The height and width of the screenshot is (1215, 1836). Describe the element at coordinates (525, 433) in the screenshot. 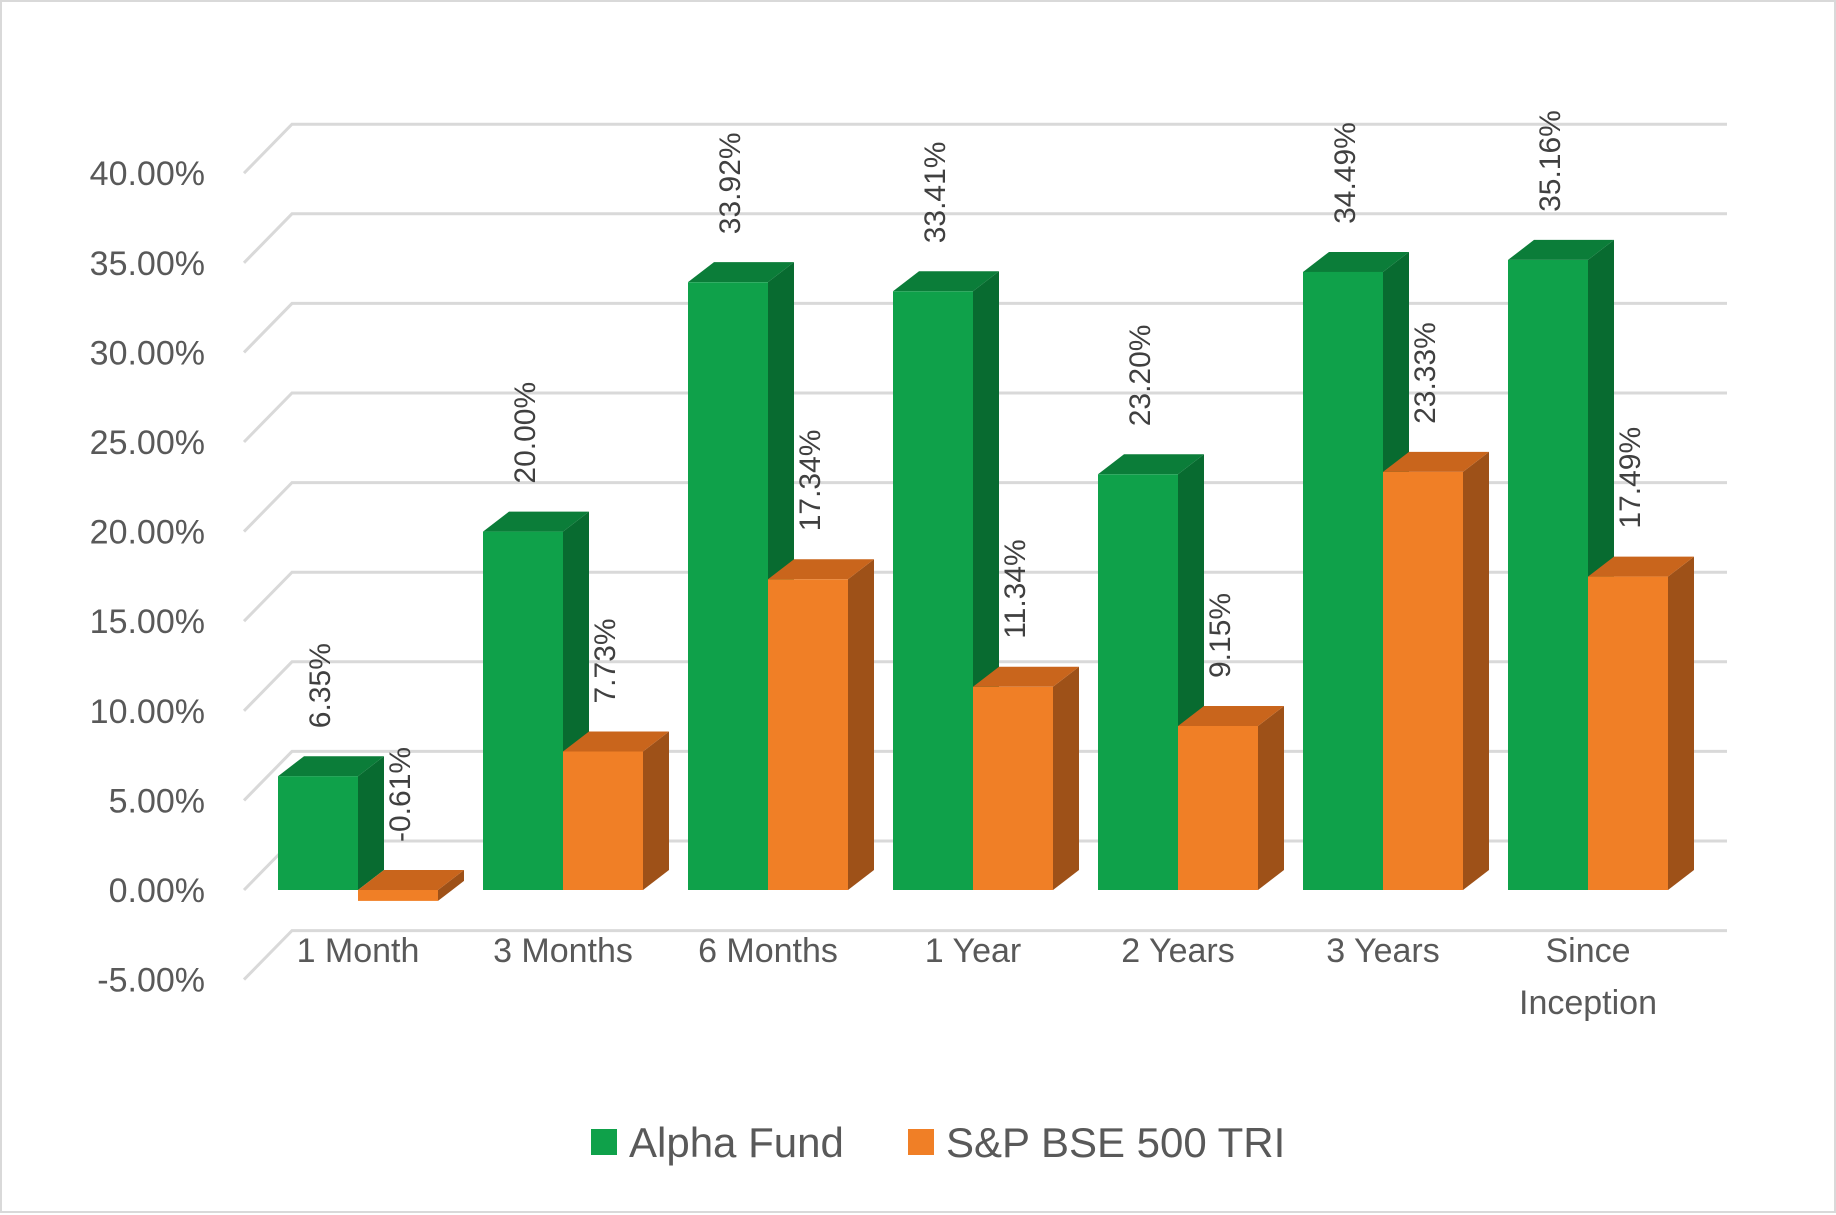

I see `data-label: 20.00%` at that location.